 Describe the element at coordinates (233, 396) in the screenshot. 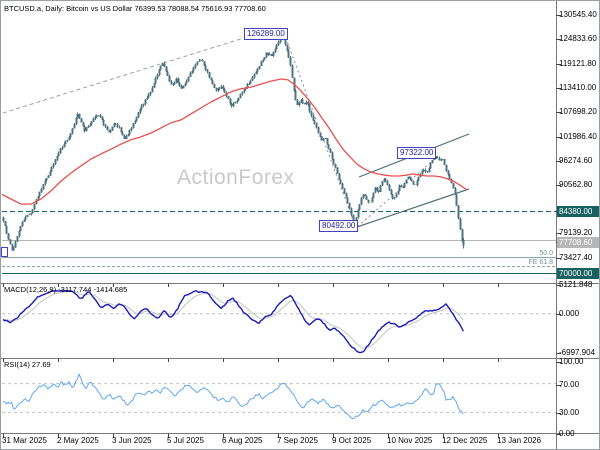

I see `rsi-line` at that location.